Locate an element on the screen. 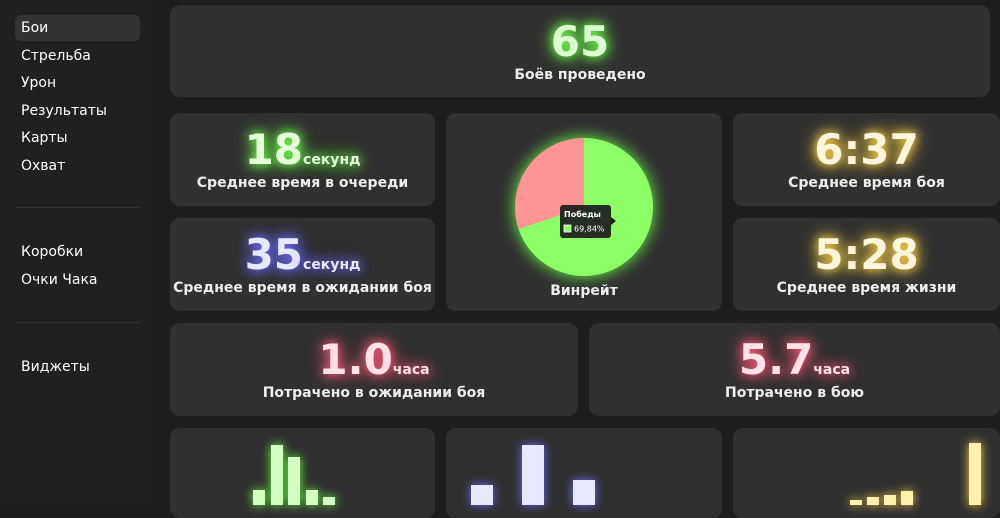 This screenshot has height=518, width=1000. nav-item: Результаты is located at coordinates (64, 110).